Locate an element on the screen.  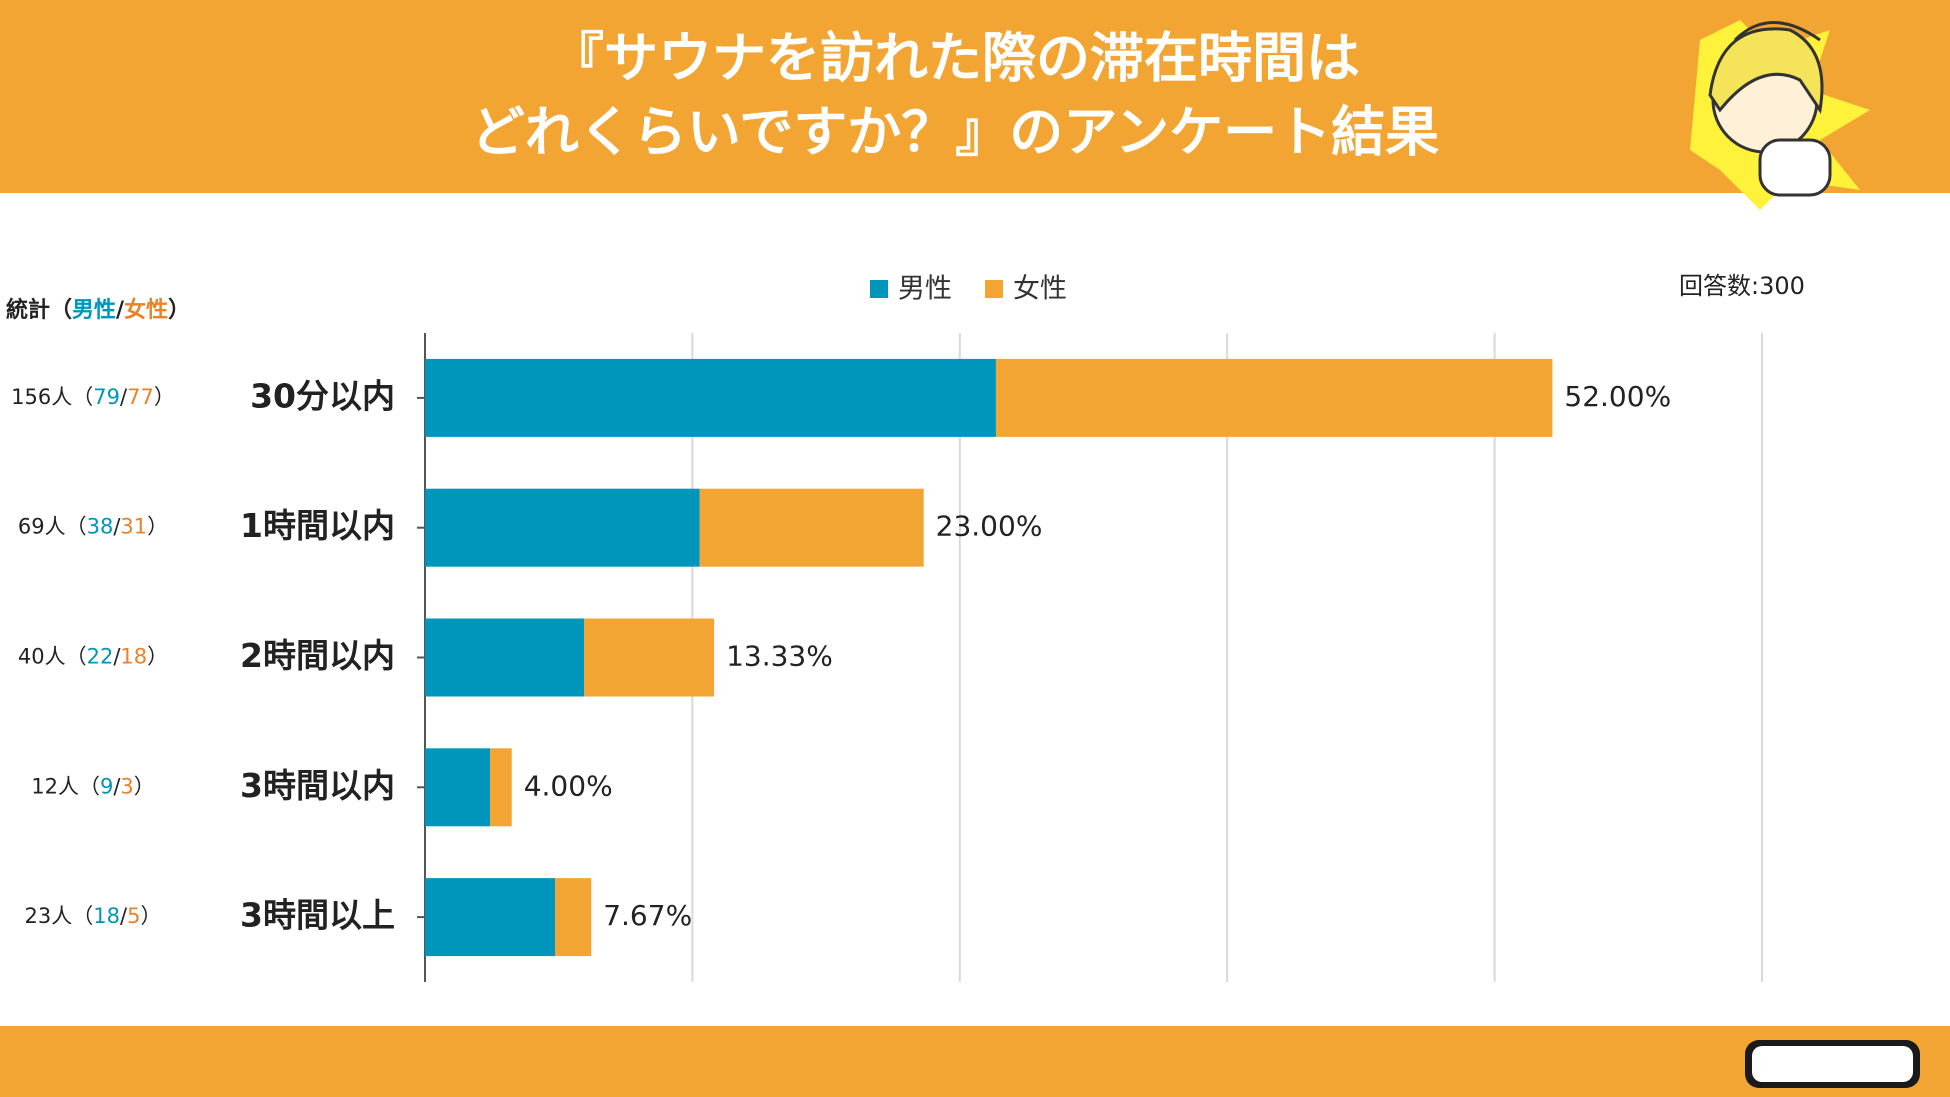
respondent-note: 回答数:300 is located at coordinates (1742, 286).